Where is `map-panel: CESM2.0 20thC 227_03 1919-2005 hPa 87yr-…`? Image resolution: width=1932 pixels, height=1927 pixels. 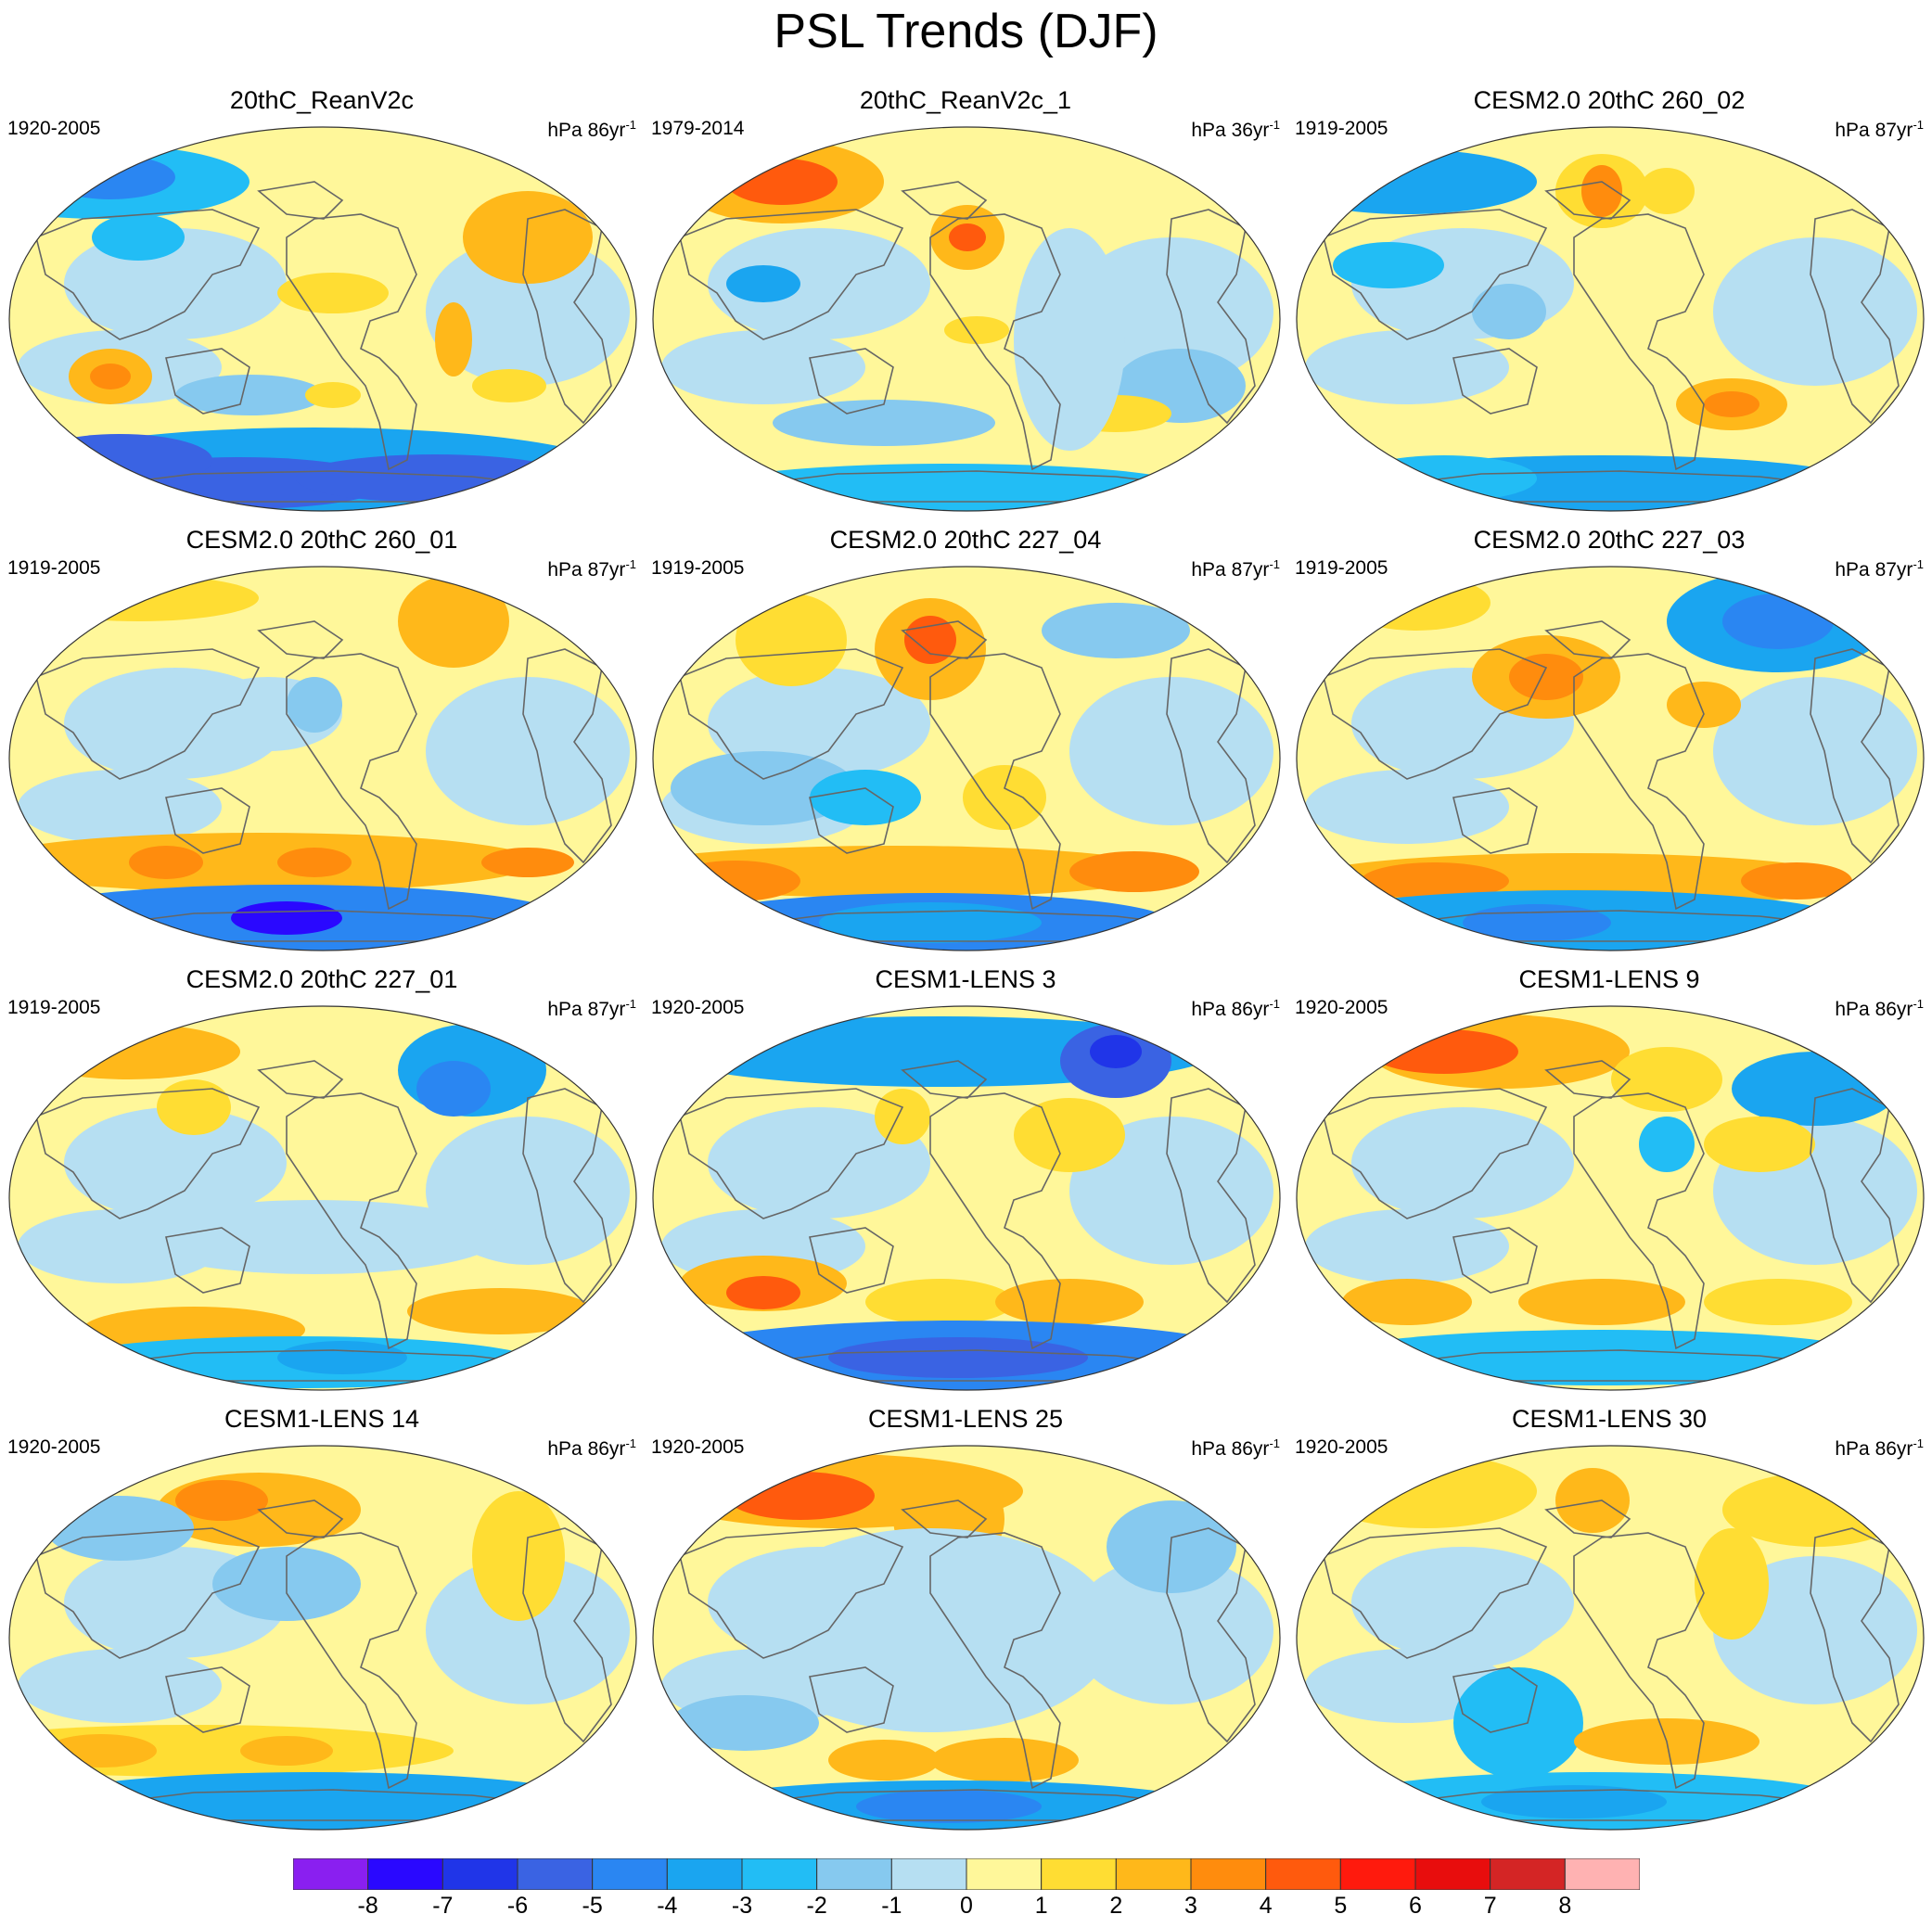 map-panel: CESM2.0 20thC 227_03 1919-2005 hPa 87yr-… is located at coordinates (1609, 744).